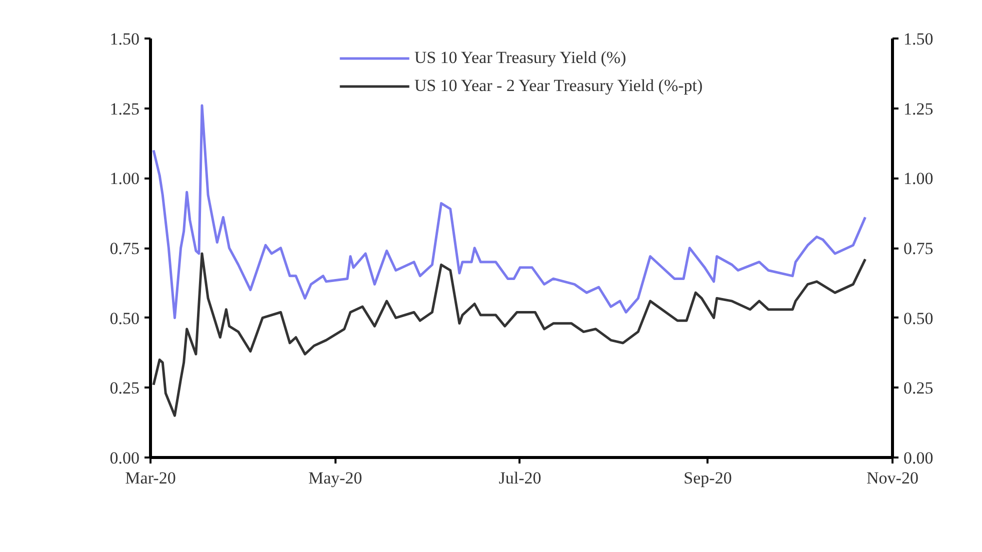 The height and width of the screenshot is (552, 982). I want to click on y2-tick-label: 1.25, so click(919, 108).